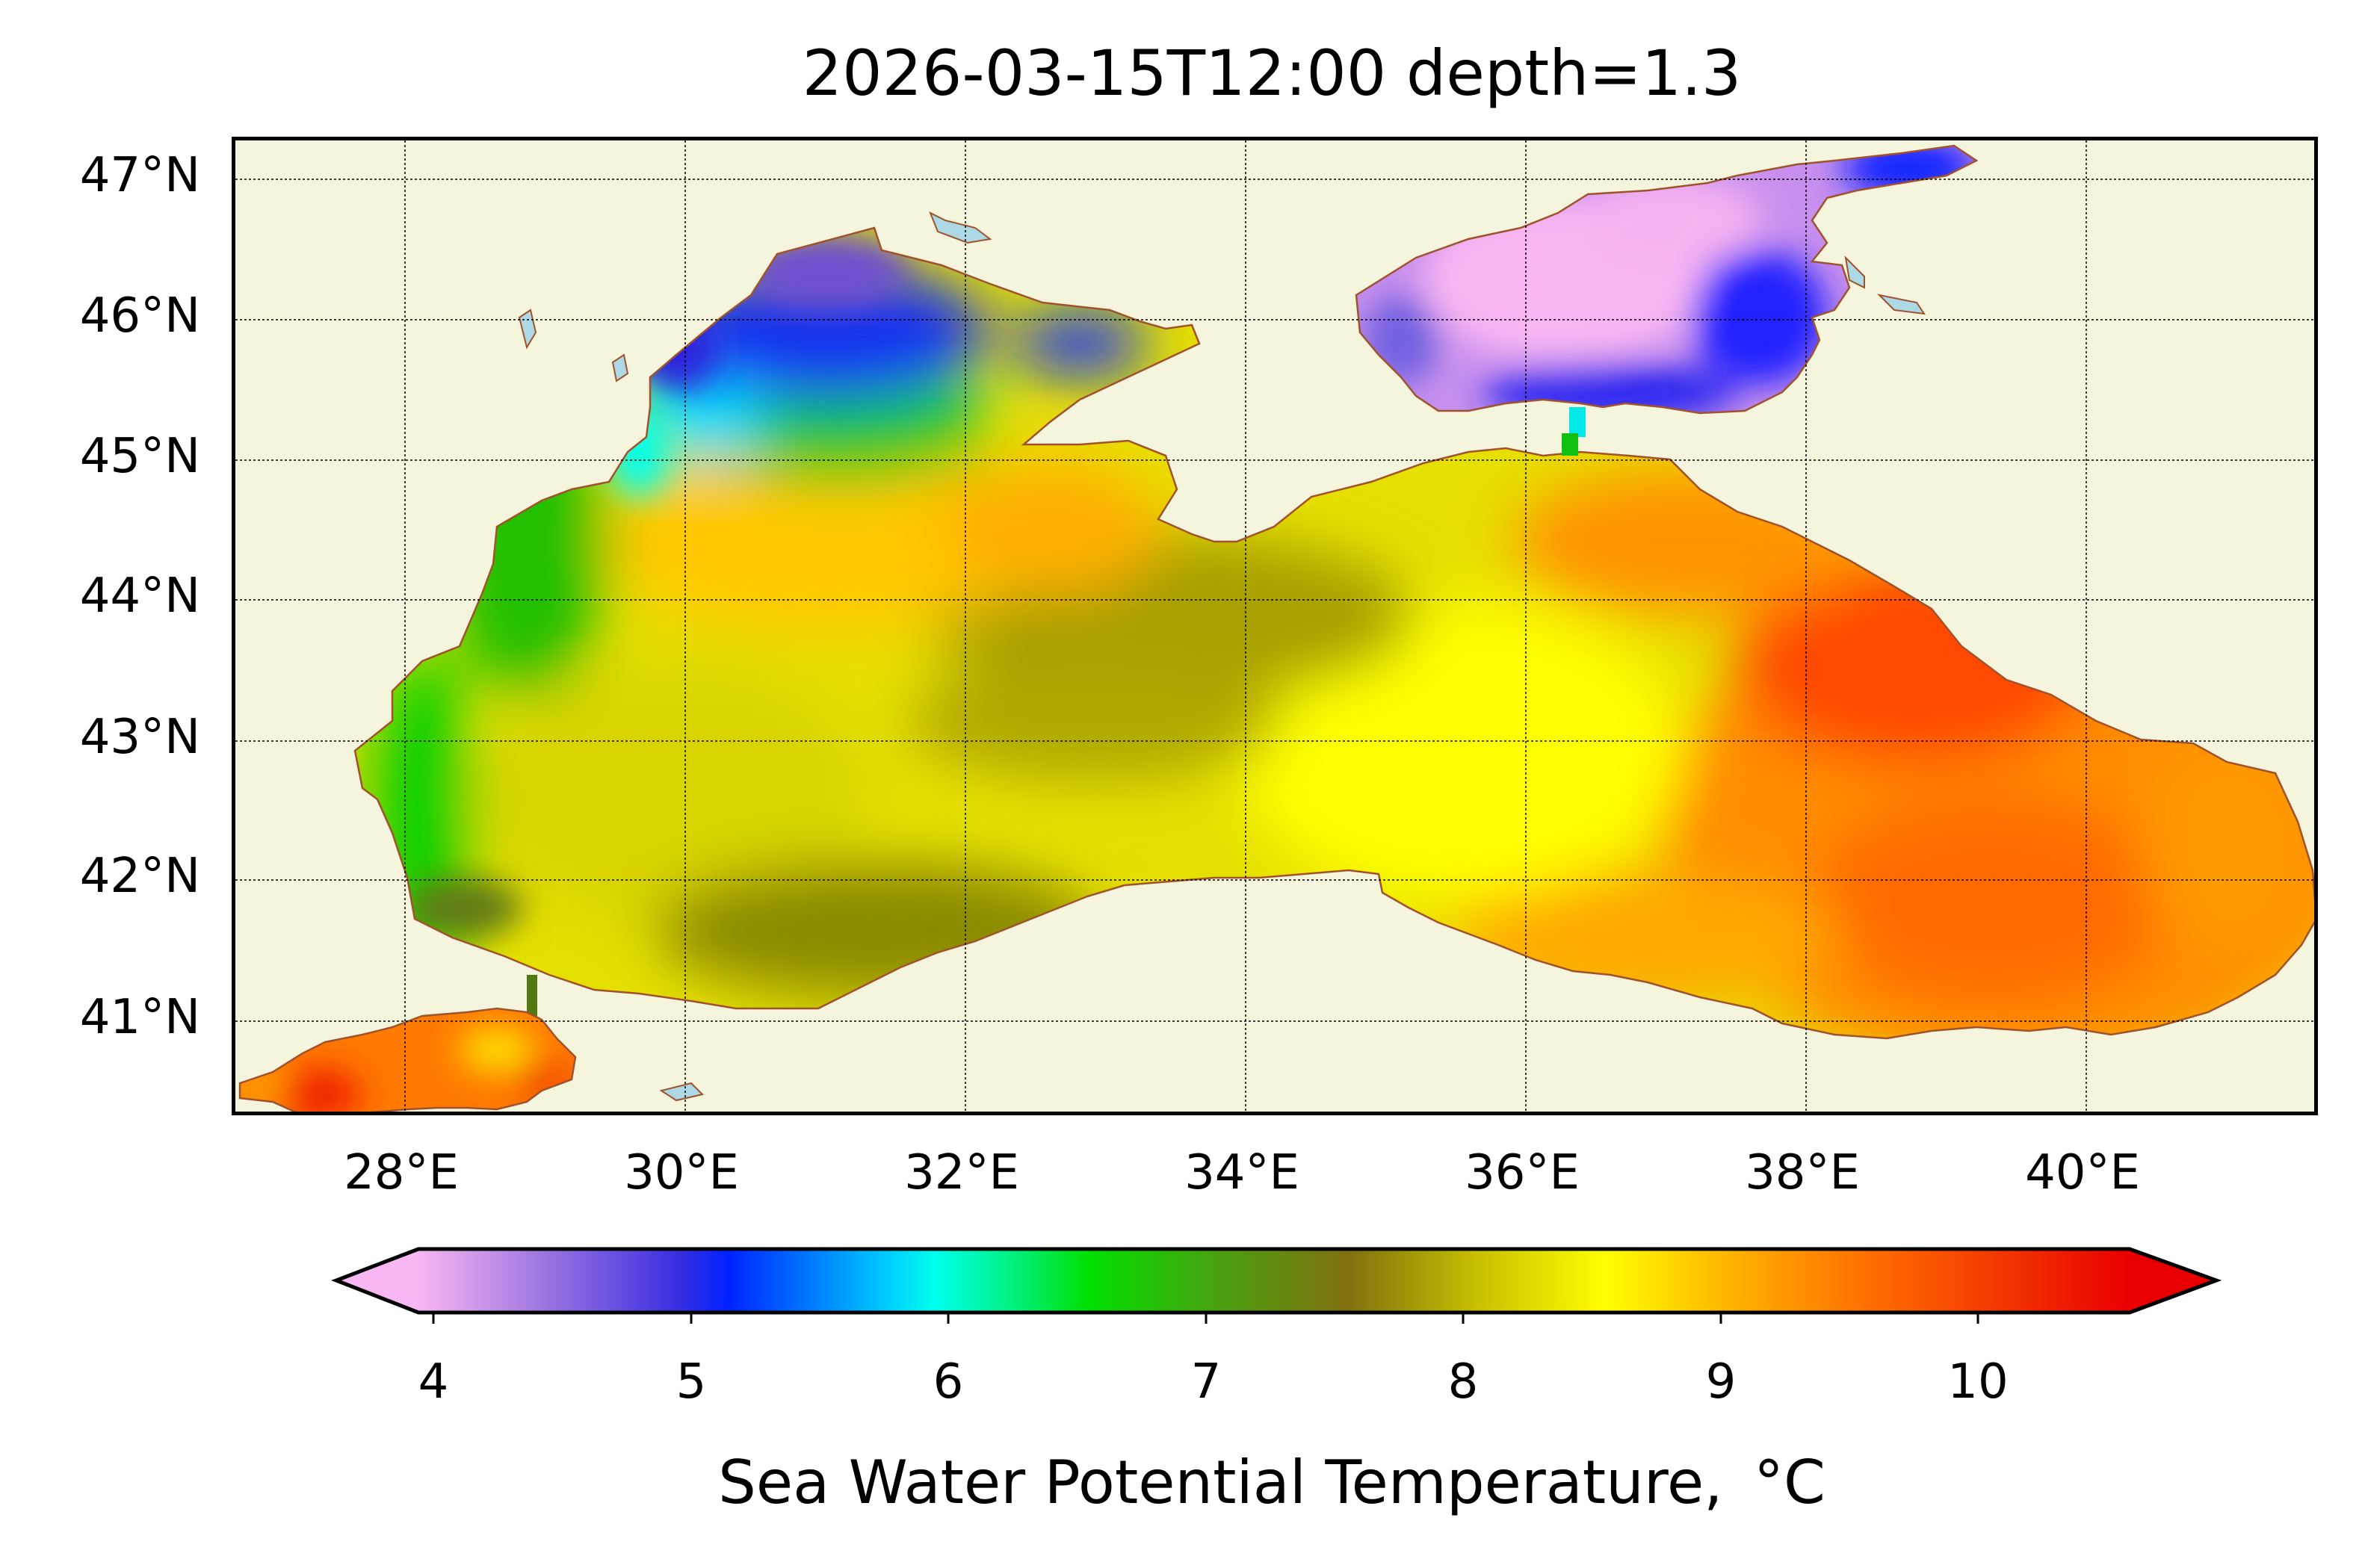 This screenshot has width=2362, height=1568. Describe the element at coordinates (139, 738) in the screenshot. I see `lat-tick-43: 43°N` at that location.